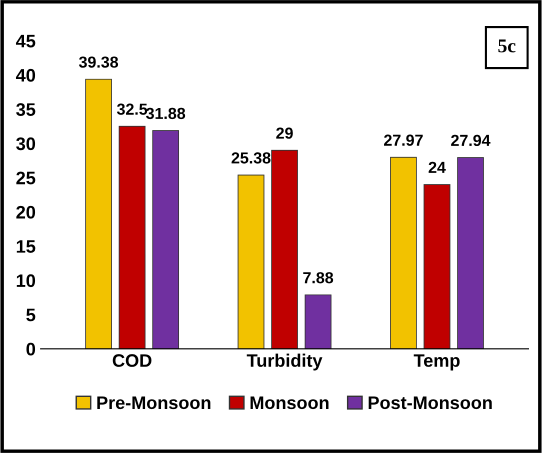 This screenshot has width=542, height=453. What do you see at coordinates (470, 140) in the screenshot?
I see `data-label: 27.94` at bounding box center [470, 140].